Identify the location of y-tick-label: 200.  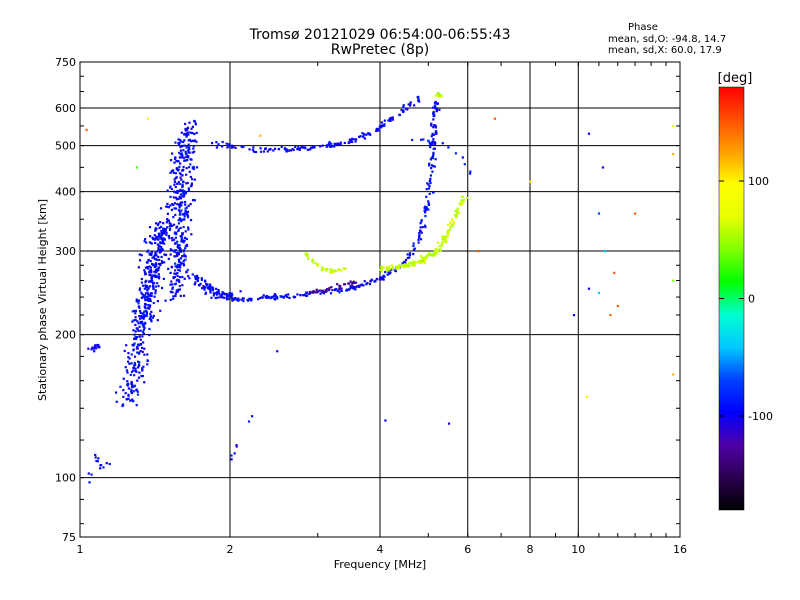
(65, 335).